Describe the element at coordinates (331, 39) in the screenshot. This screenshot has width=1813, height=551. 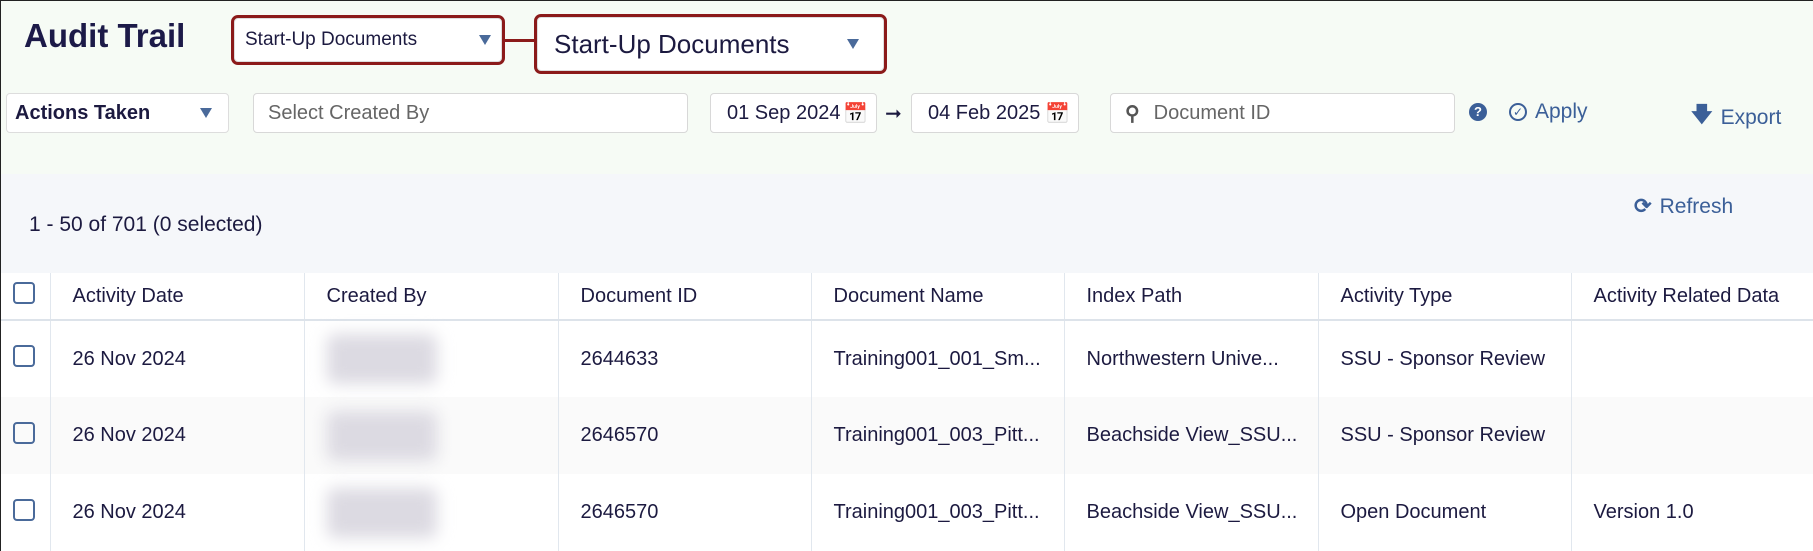
I see `module-dropdown-value: Start-Up Documents` at that location.